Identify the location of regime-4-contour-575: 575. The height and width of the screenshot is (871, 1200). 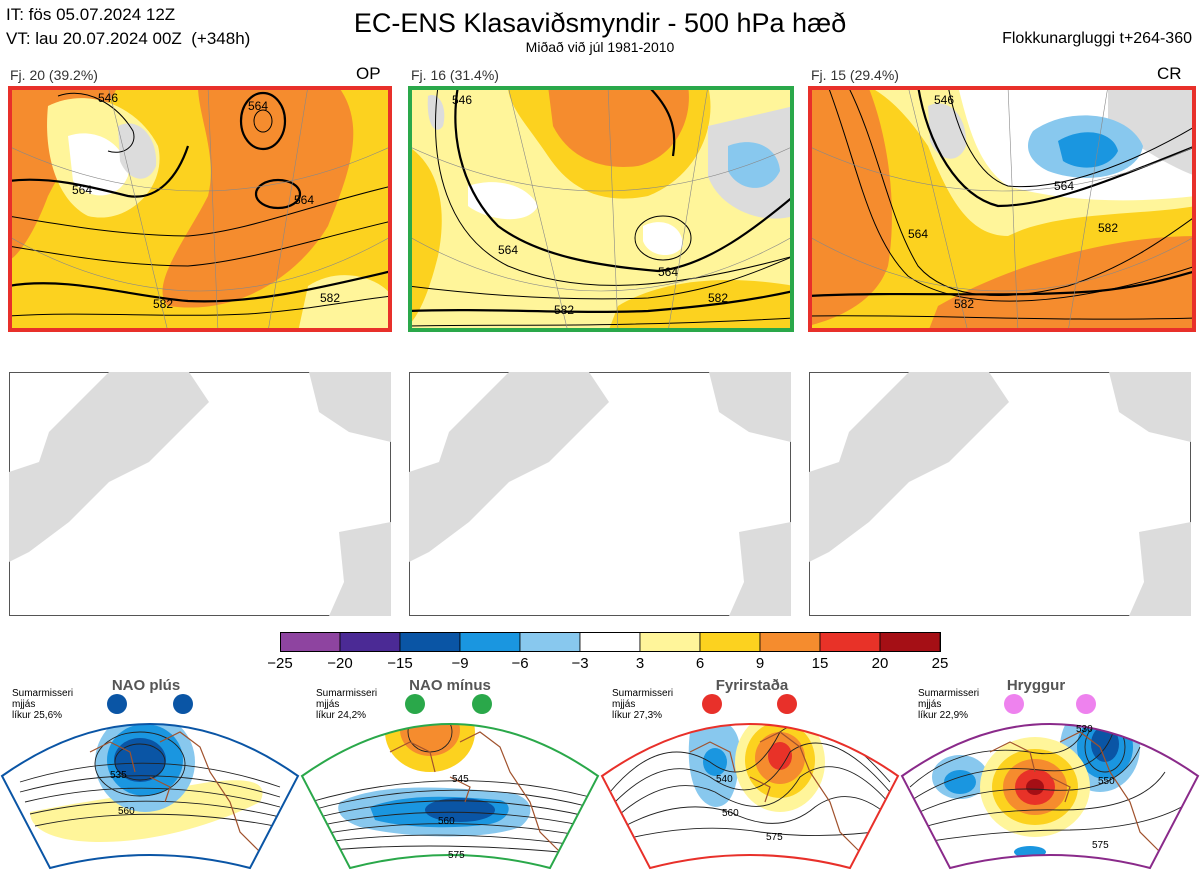
(1100, 845).